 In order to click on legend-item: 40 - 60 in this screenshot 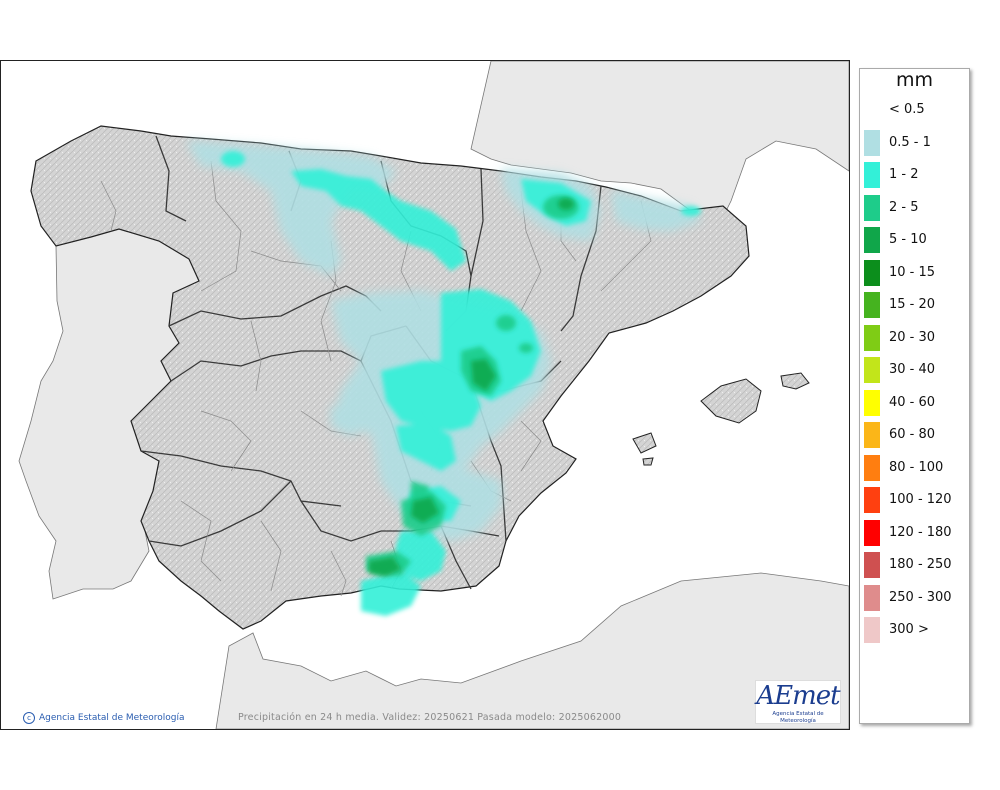, I will do `click(915, 403)`.